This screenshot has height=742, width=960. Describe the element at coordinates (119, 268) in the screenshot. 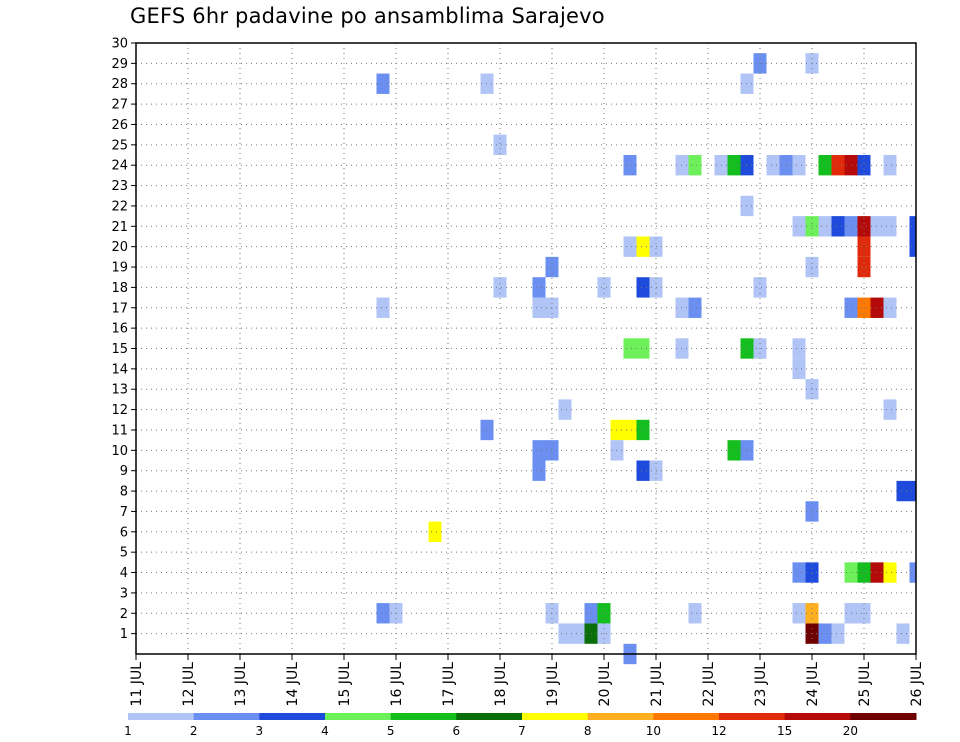

I see `y-tick-label: 19` at that location.